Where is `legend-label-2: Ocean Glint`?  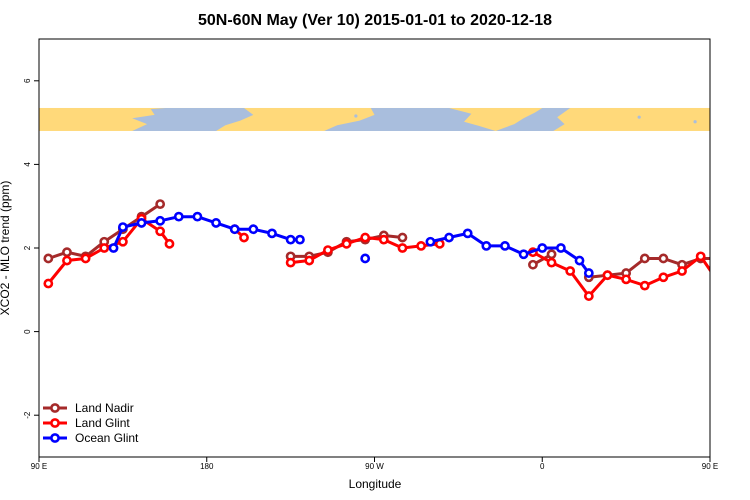 legend-label-2: Ocean Glint is located at coordinates (107, 438).